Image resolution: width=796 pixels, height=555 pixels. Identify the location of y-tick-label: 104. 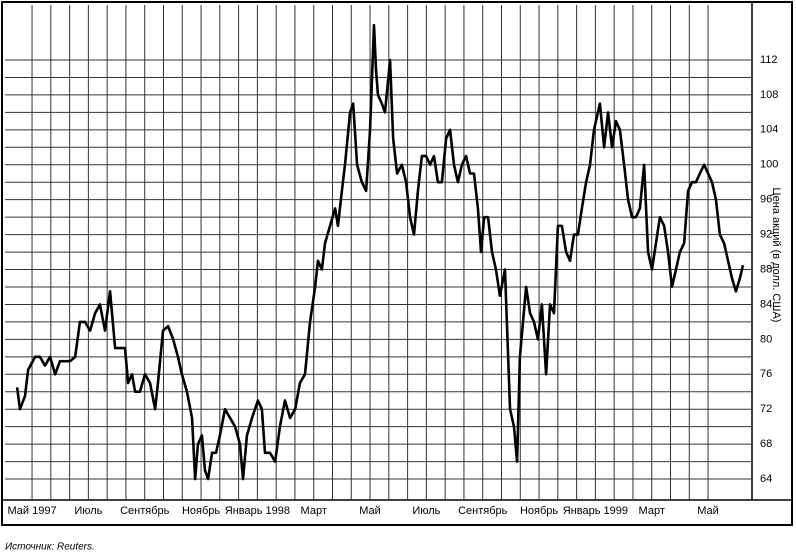
(769, 130).